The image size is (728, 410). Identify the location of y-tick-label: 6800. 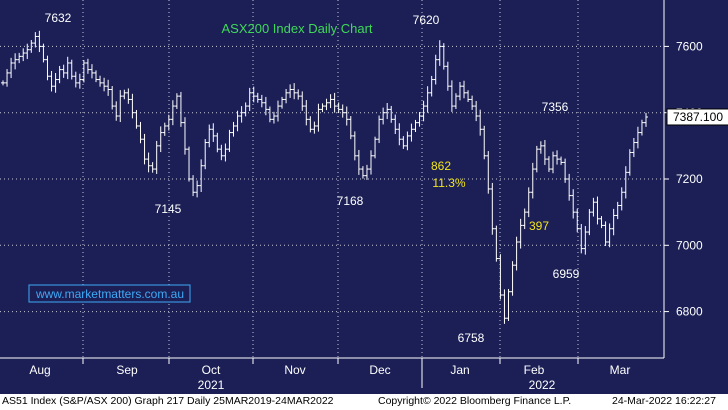
(689, 312).